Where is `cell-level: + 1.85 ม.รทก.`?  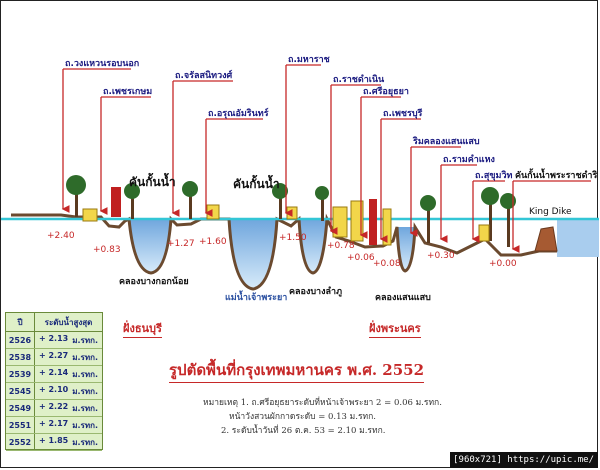 cell-level: + 1.85 ม.รทก. is located at coordinates (68, 442).